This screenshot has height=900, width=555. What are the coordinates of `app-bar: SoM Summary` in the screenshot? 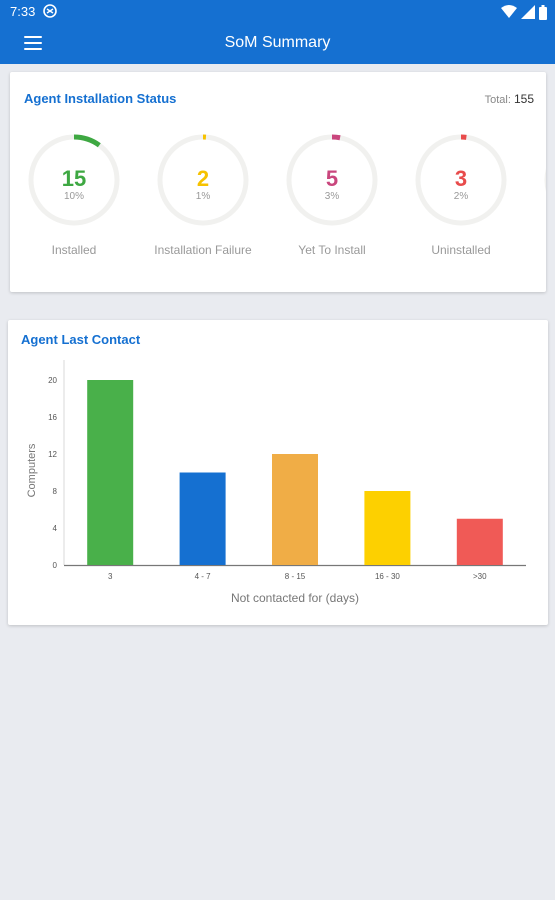 It's located at (277, 44).